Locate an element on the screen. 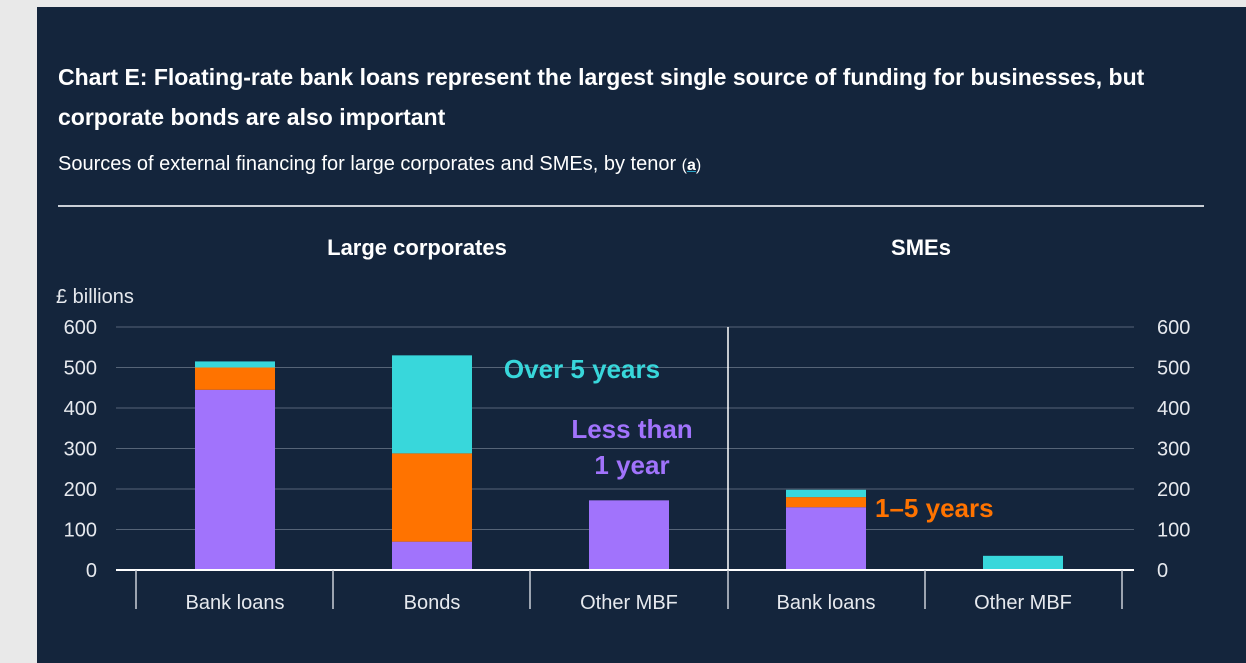 This screenshot has height=663, width=1246. y-tick-label-right: 0 is located at coordinates (1162, 571).